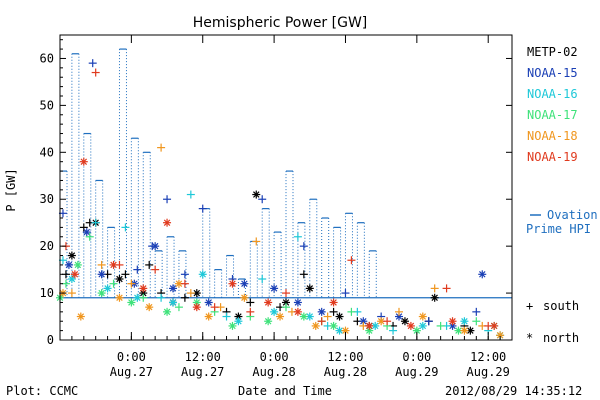 This screenshot has width=600, height=400. What do you see at coordinates (552, 115) in the screenshot?
I see `legend-entry: NOAA-17` at bounding box center [552, 115].